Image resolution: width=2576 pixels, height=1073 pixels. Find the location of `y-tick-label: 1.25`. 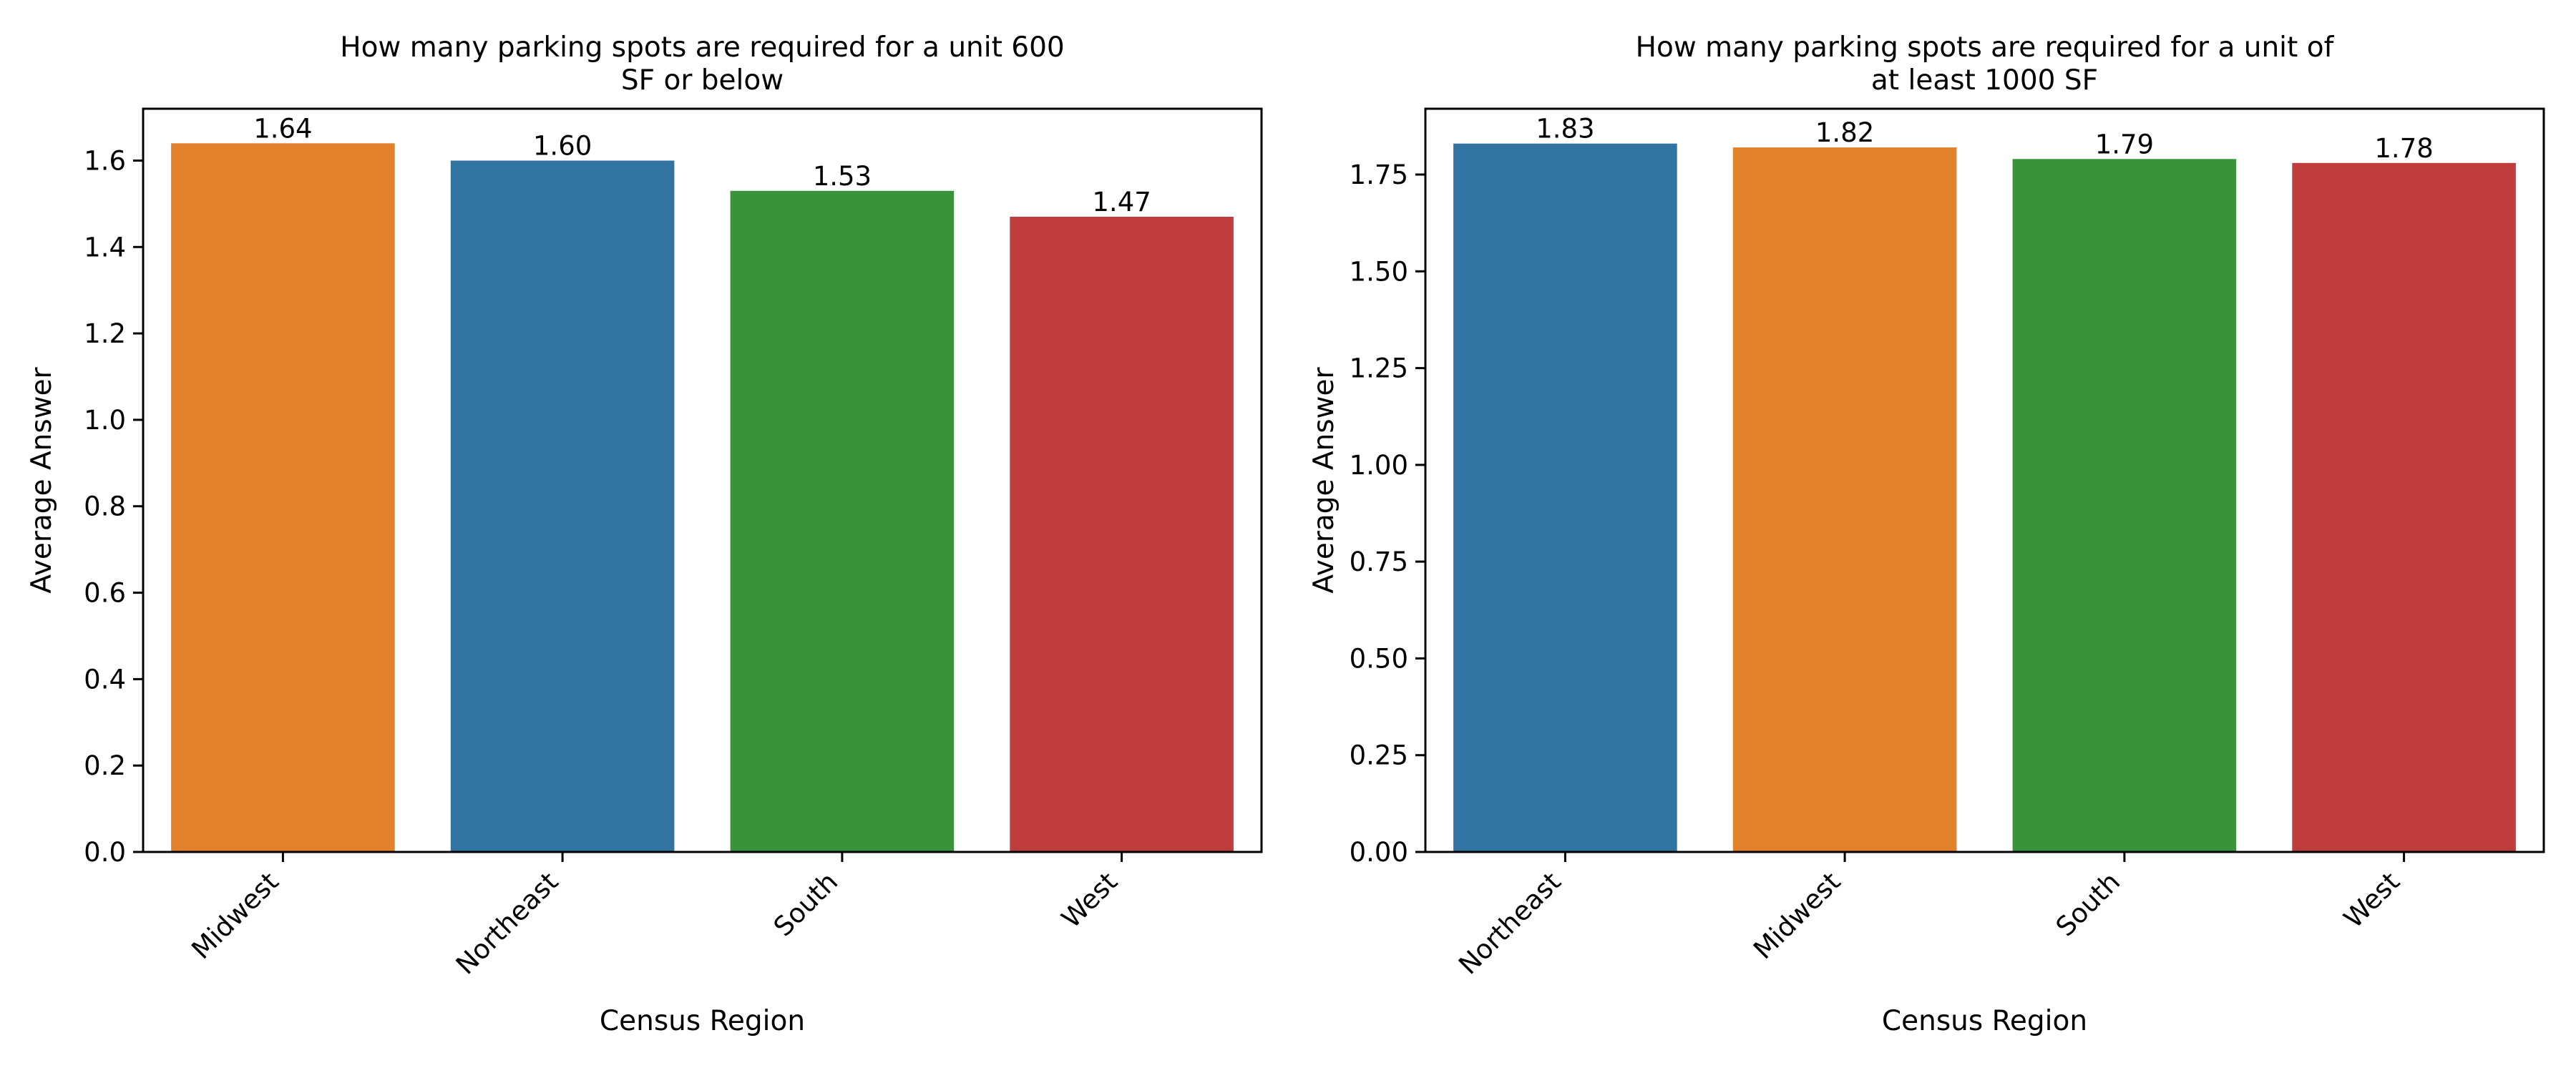

y-tick-label: 1.25 is located at coordinates (1379, 368).